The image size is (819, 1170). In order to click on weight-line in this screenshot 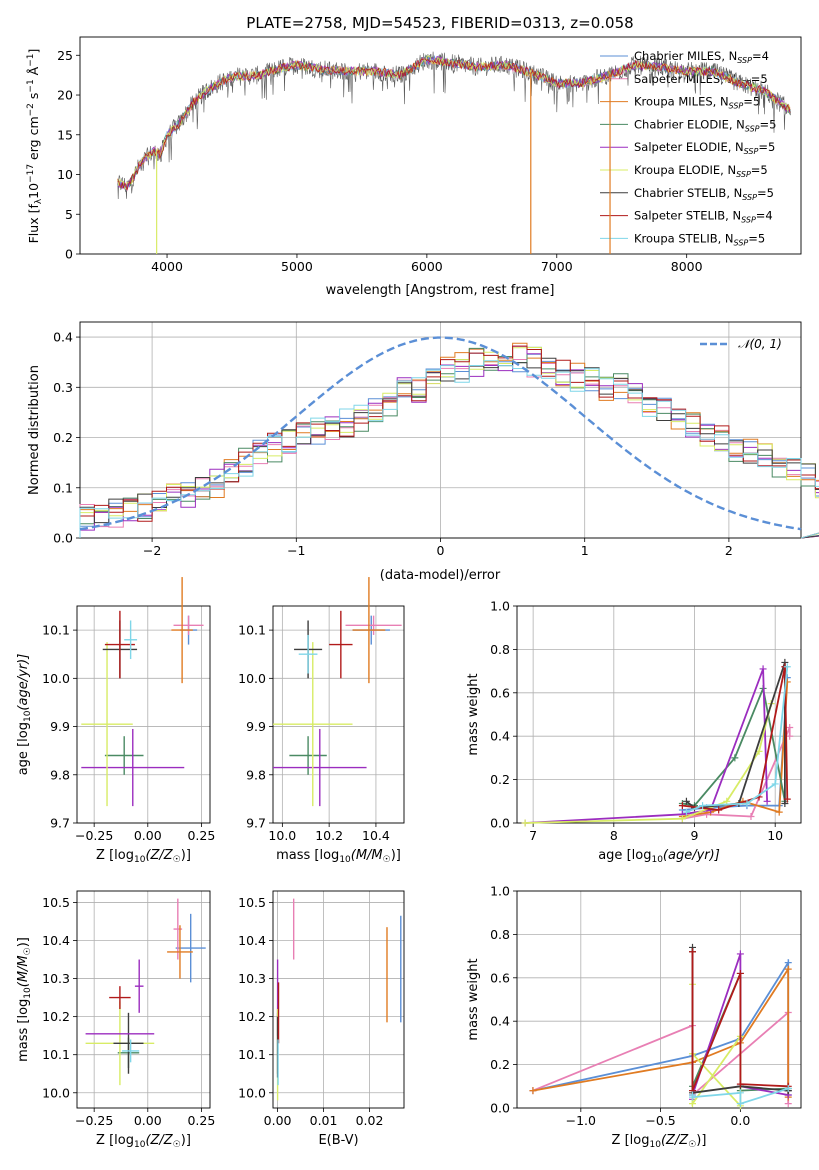, I will do `click(646, 746)`.